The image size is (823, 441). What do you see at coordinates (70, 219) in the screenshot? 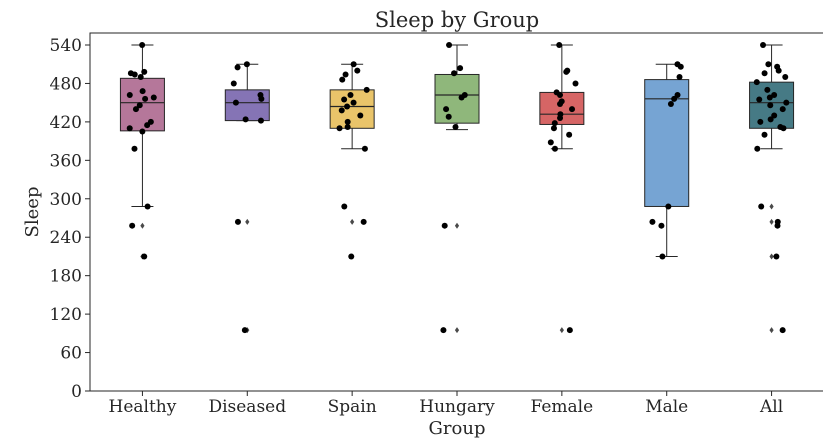
I see `y-axis: 0 60 120 180 240 300 360 420 480 540` at bounding box center [70, 219].